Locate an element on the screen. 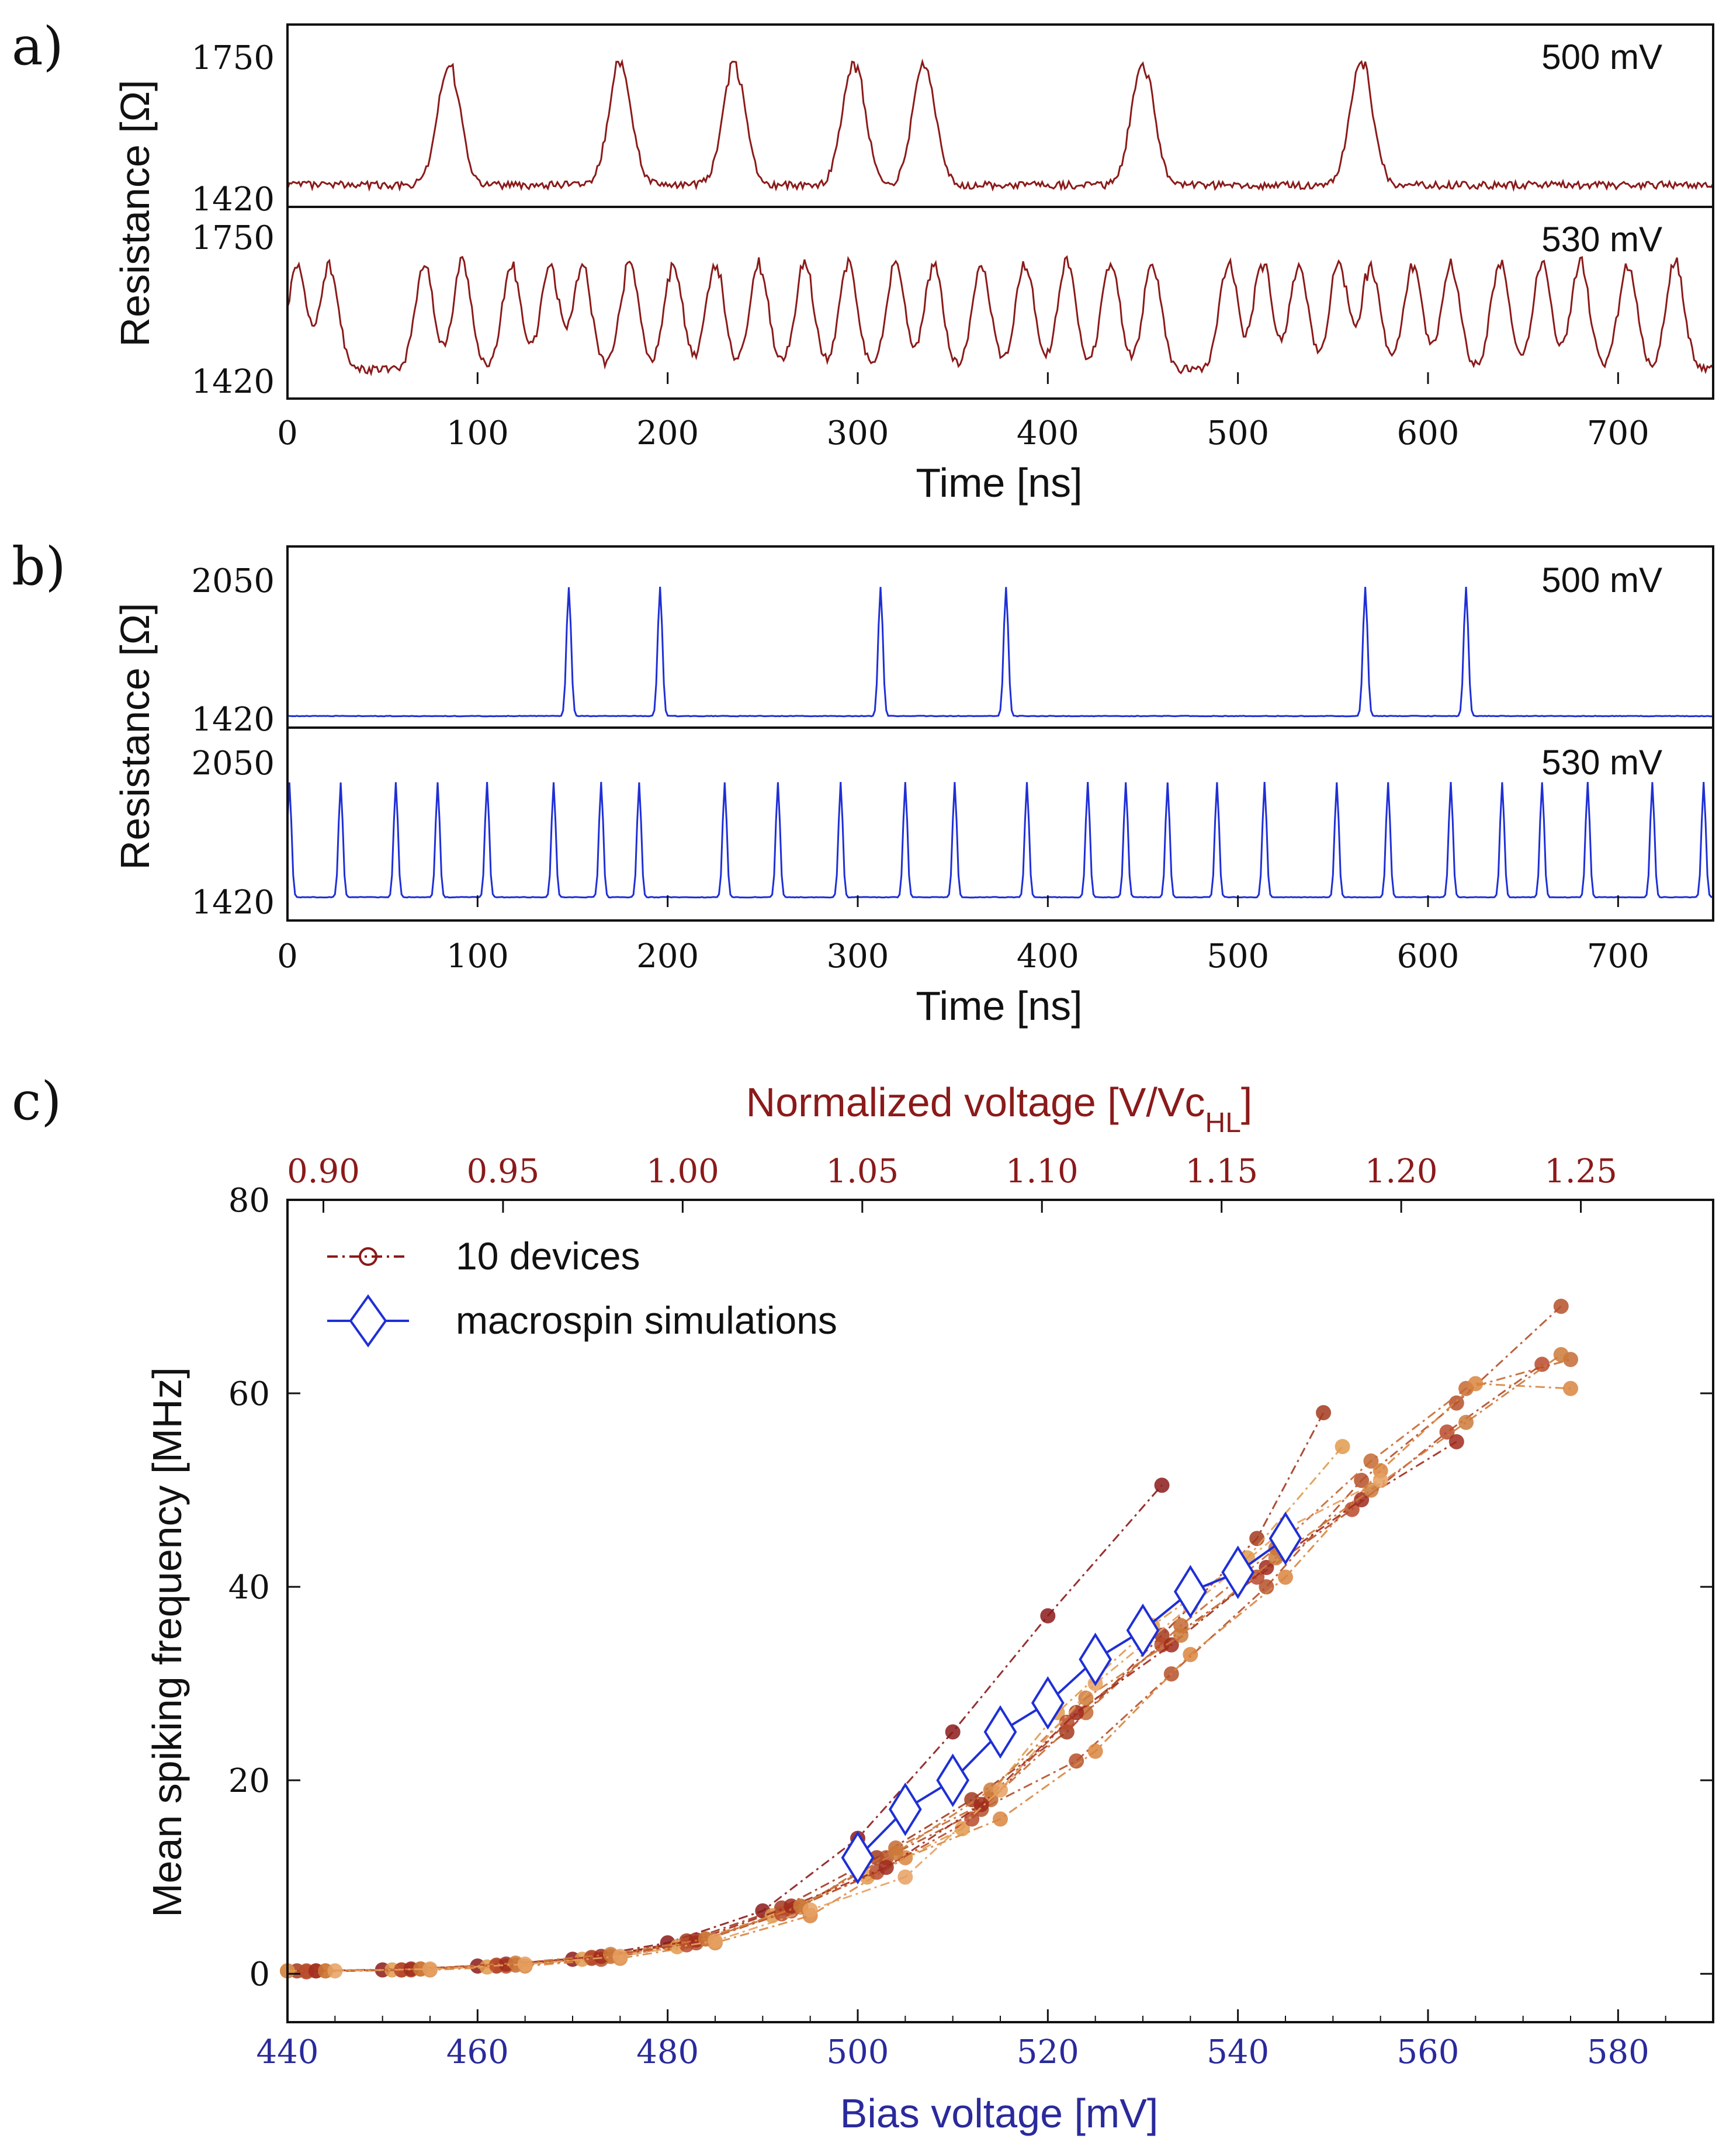  resistance-trace-530mv is located at coordinates (1000, 316).